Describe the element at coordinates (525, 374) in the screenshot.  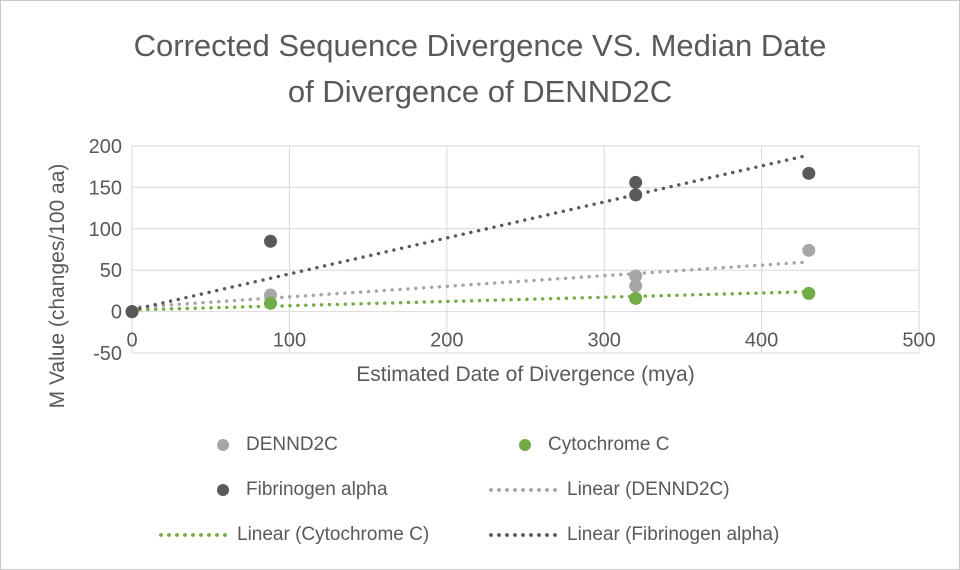
I see `x-axis-title: Estimated Date of Divergence (mya)` at that location.